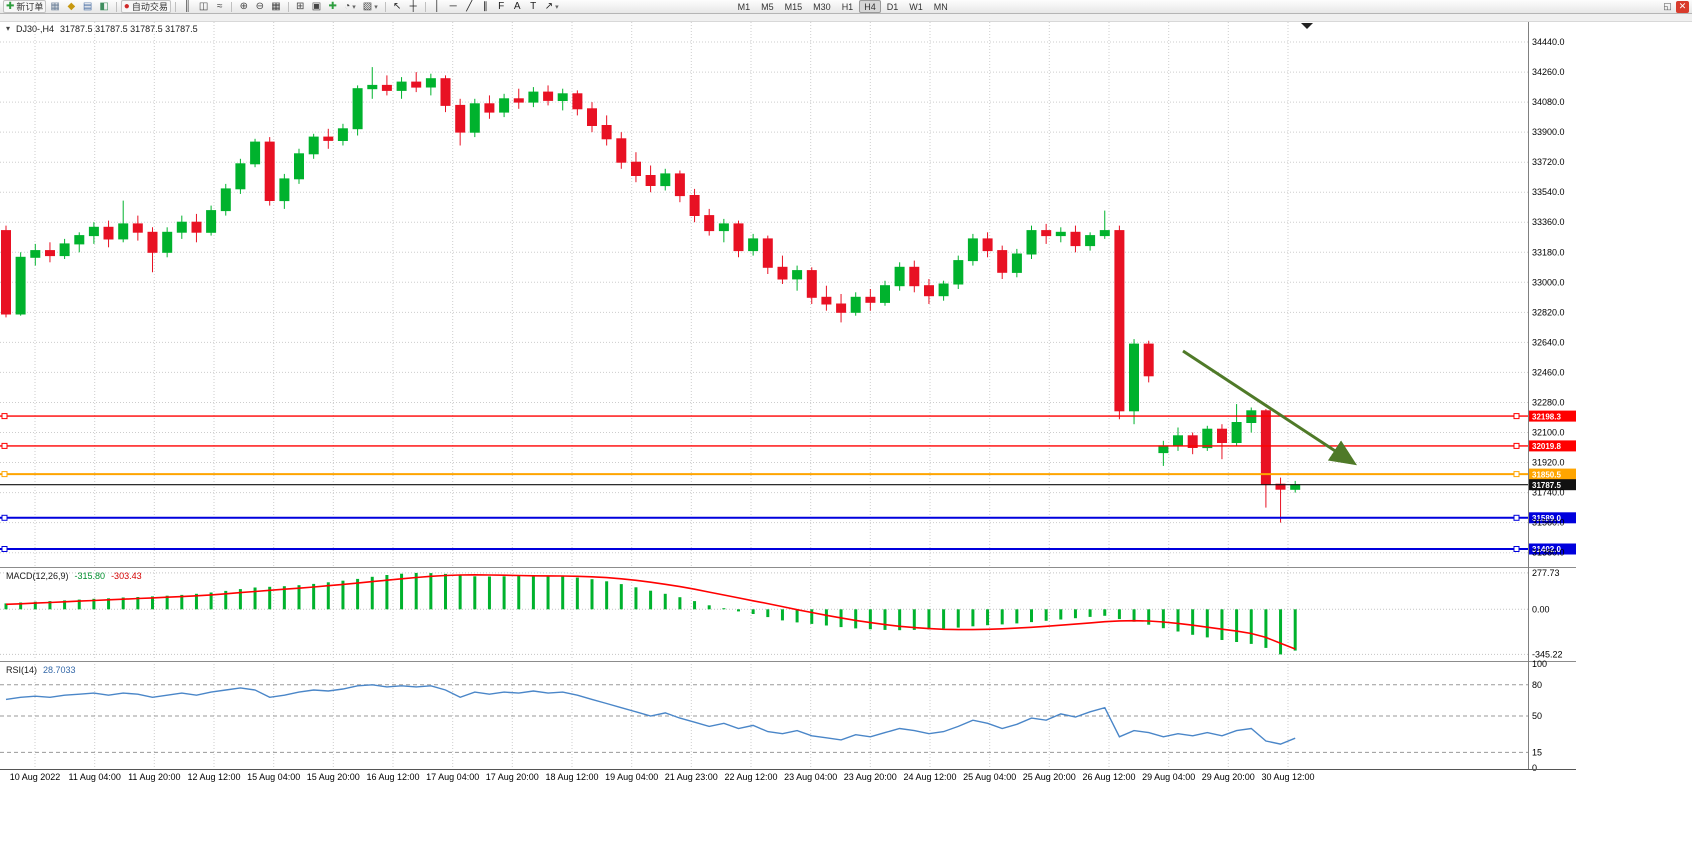 The image size is (1692, 845). I want to click on timeframe-m1-button: M1, so click(744, 6).